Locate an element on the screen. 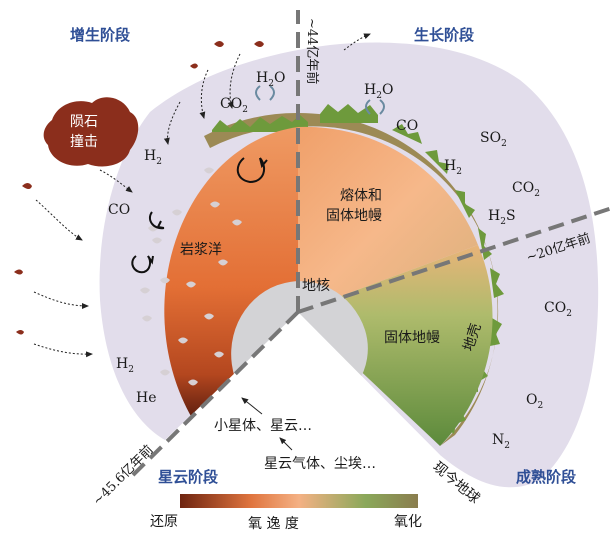 This screenshot has height=533, width=614. fugacity-colorbar is located at coordinates (299, 501).